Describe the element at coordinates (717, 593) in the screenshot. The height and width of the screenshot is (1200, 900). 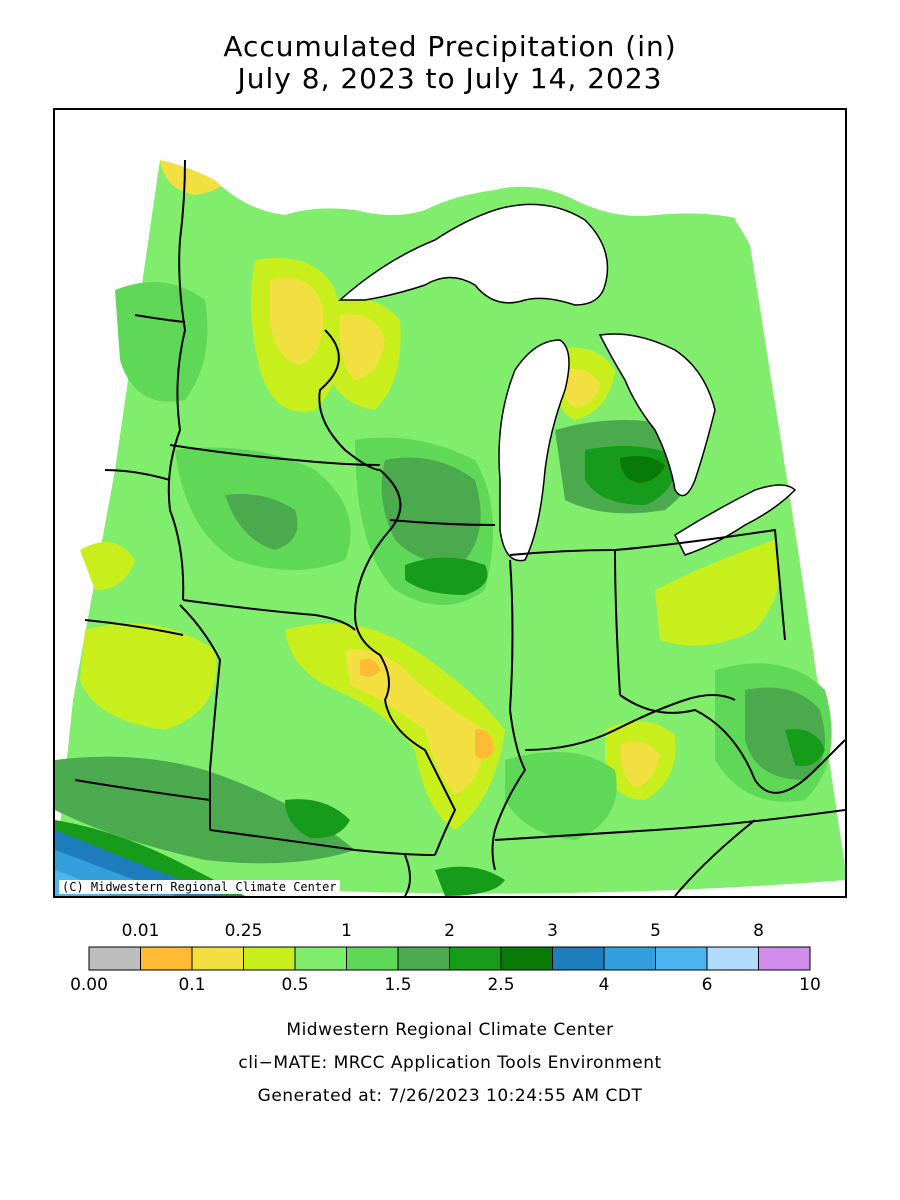
I see `precip-zone-oh` at that location.